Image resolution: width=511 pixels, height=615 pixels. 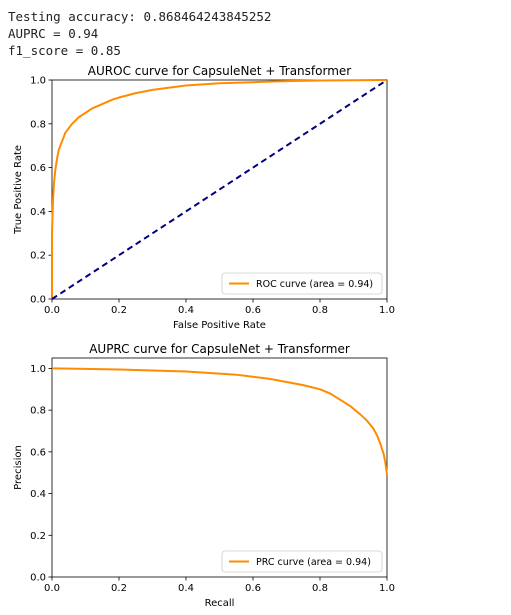 What do you see at coordinates (320, 310) in the screenshot?
I see `roc-x-tick-label: 0.8` at bounding box center [320, 310].